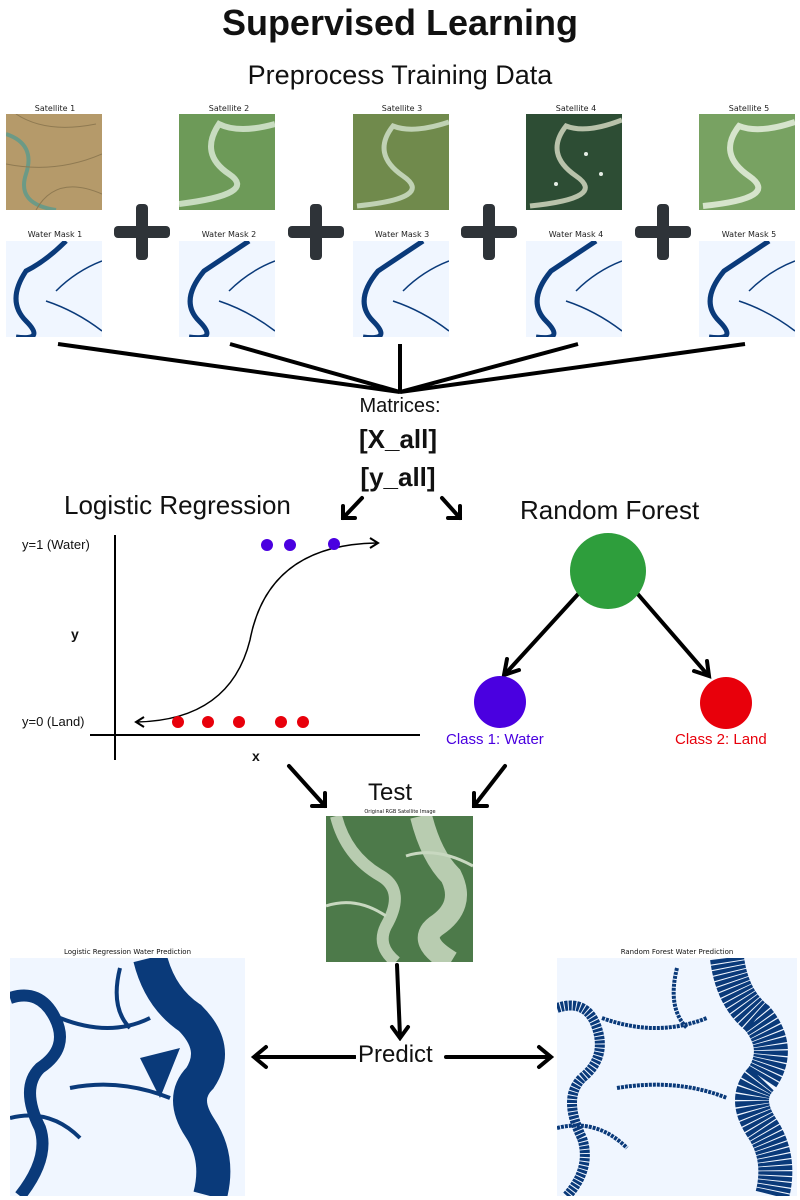 This screenshot has height=1200, width=800. I want to click on y1-label: y=1 (Water), so click(56, 544).